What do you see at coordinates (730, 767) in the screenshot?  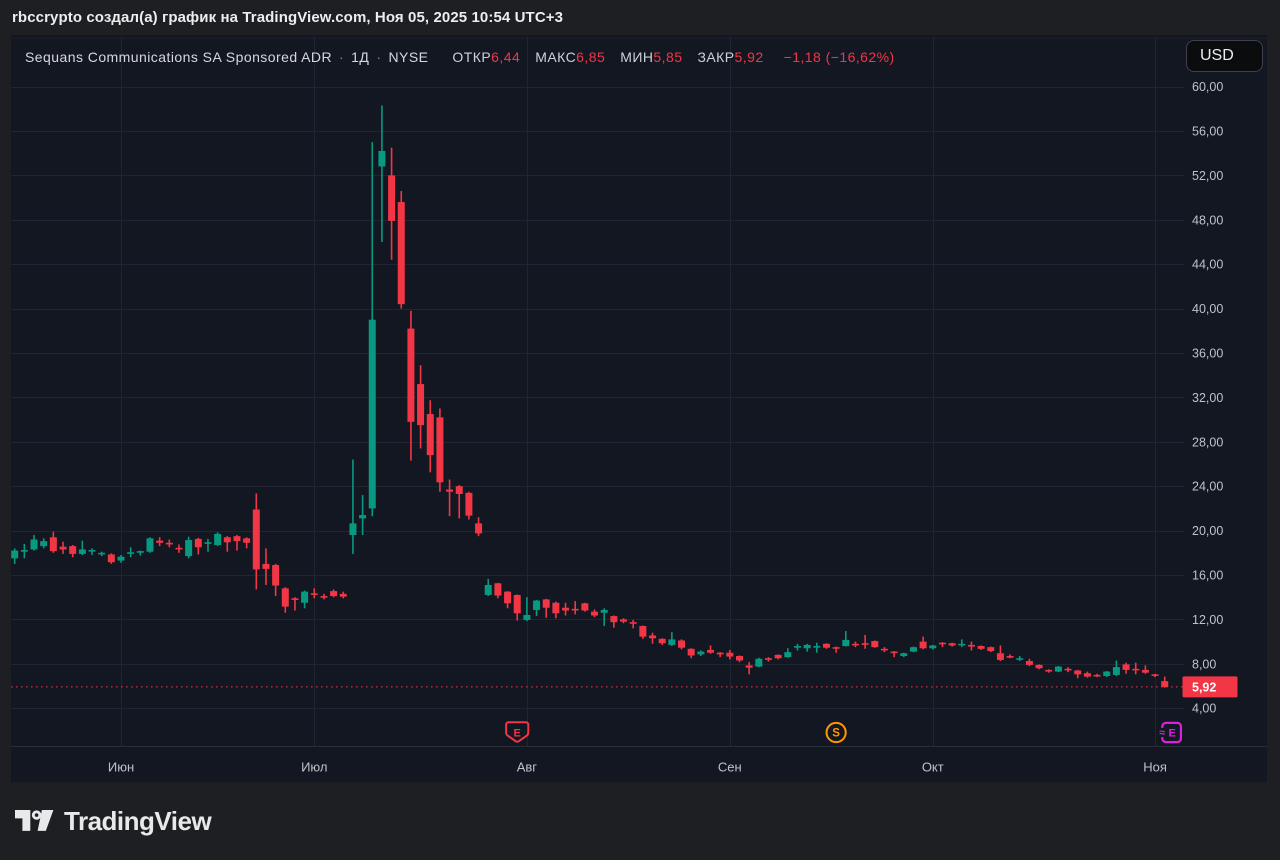 I see `month-tick-label: Сен` at bounding box center [730, 767].